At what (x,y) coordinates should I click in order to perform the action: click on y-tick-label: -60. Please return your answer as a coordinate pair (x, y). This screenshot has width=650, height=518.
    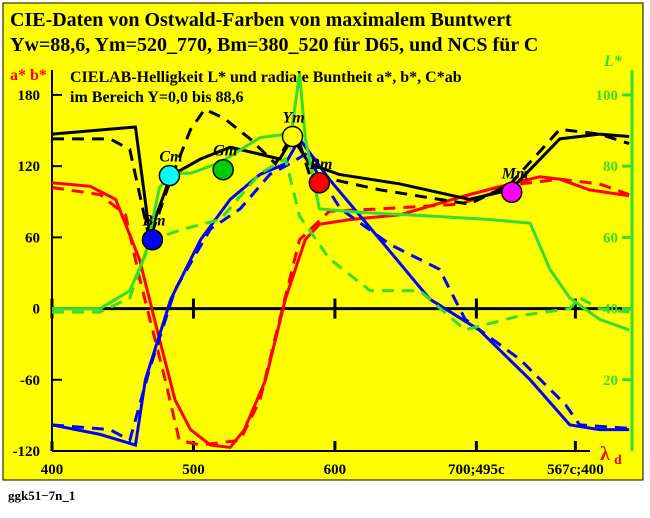
    Looking at the image, I should click on (30, 381).